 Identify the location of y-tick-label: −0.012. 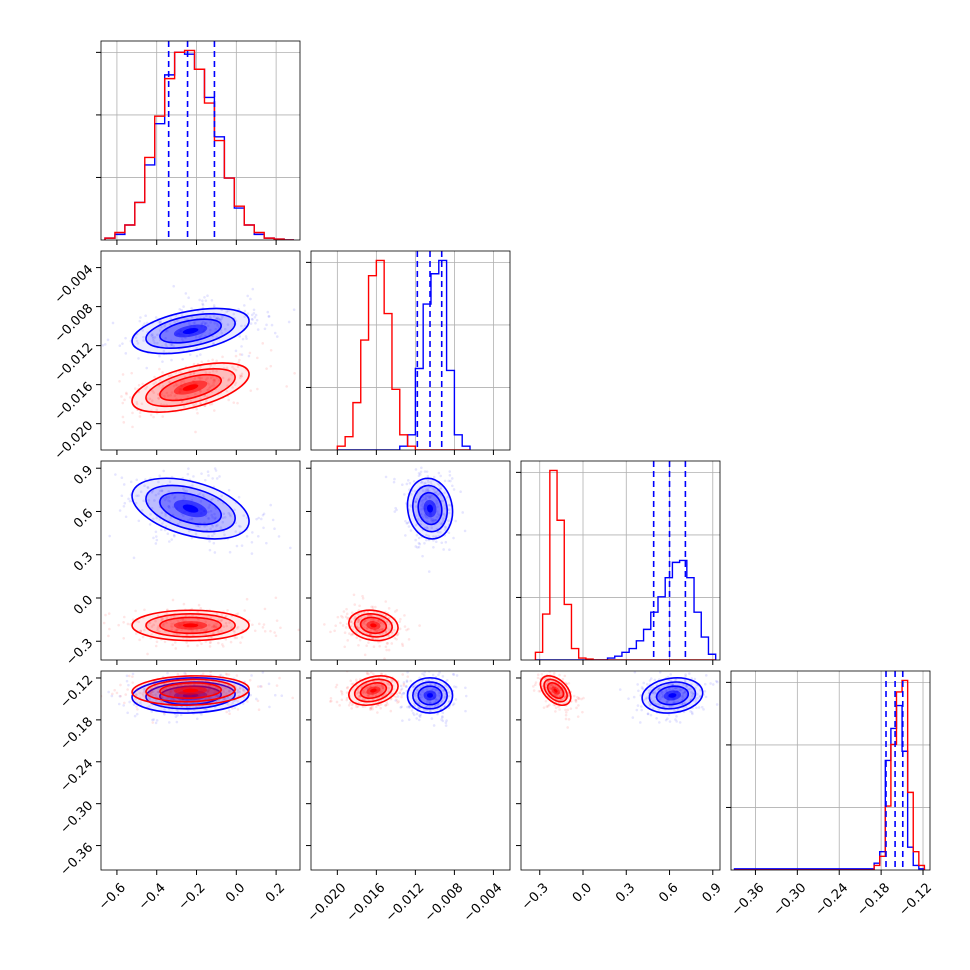
(74, 362).